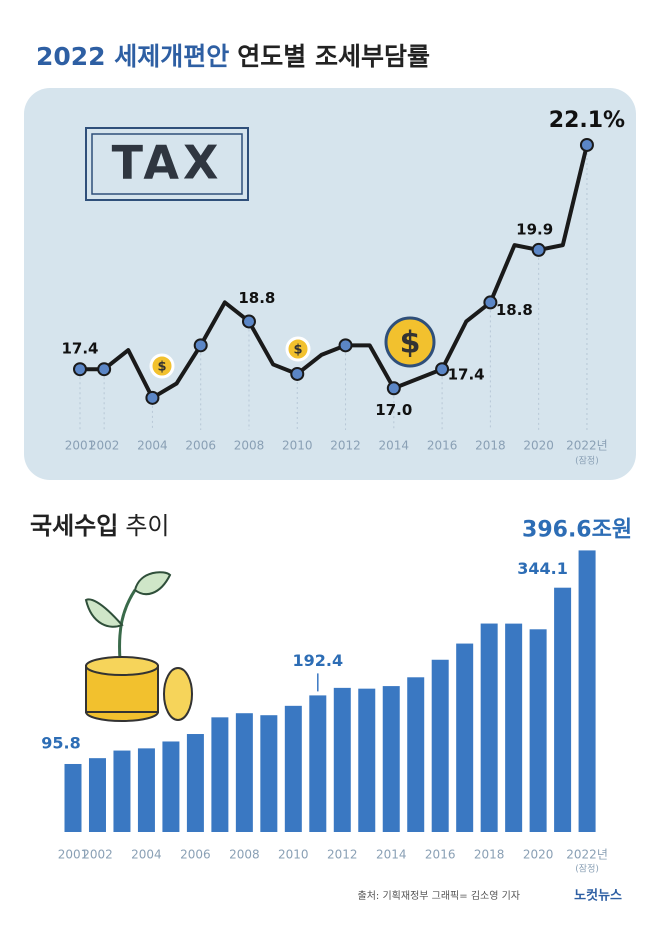  I want to click on coins: $ $ $, so click(292, 347).